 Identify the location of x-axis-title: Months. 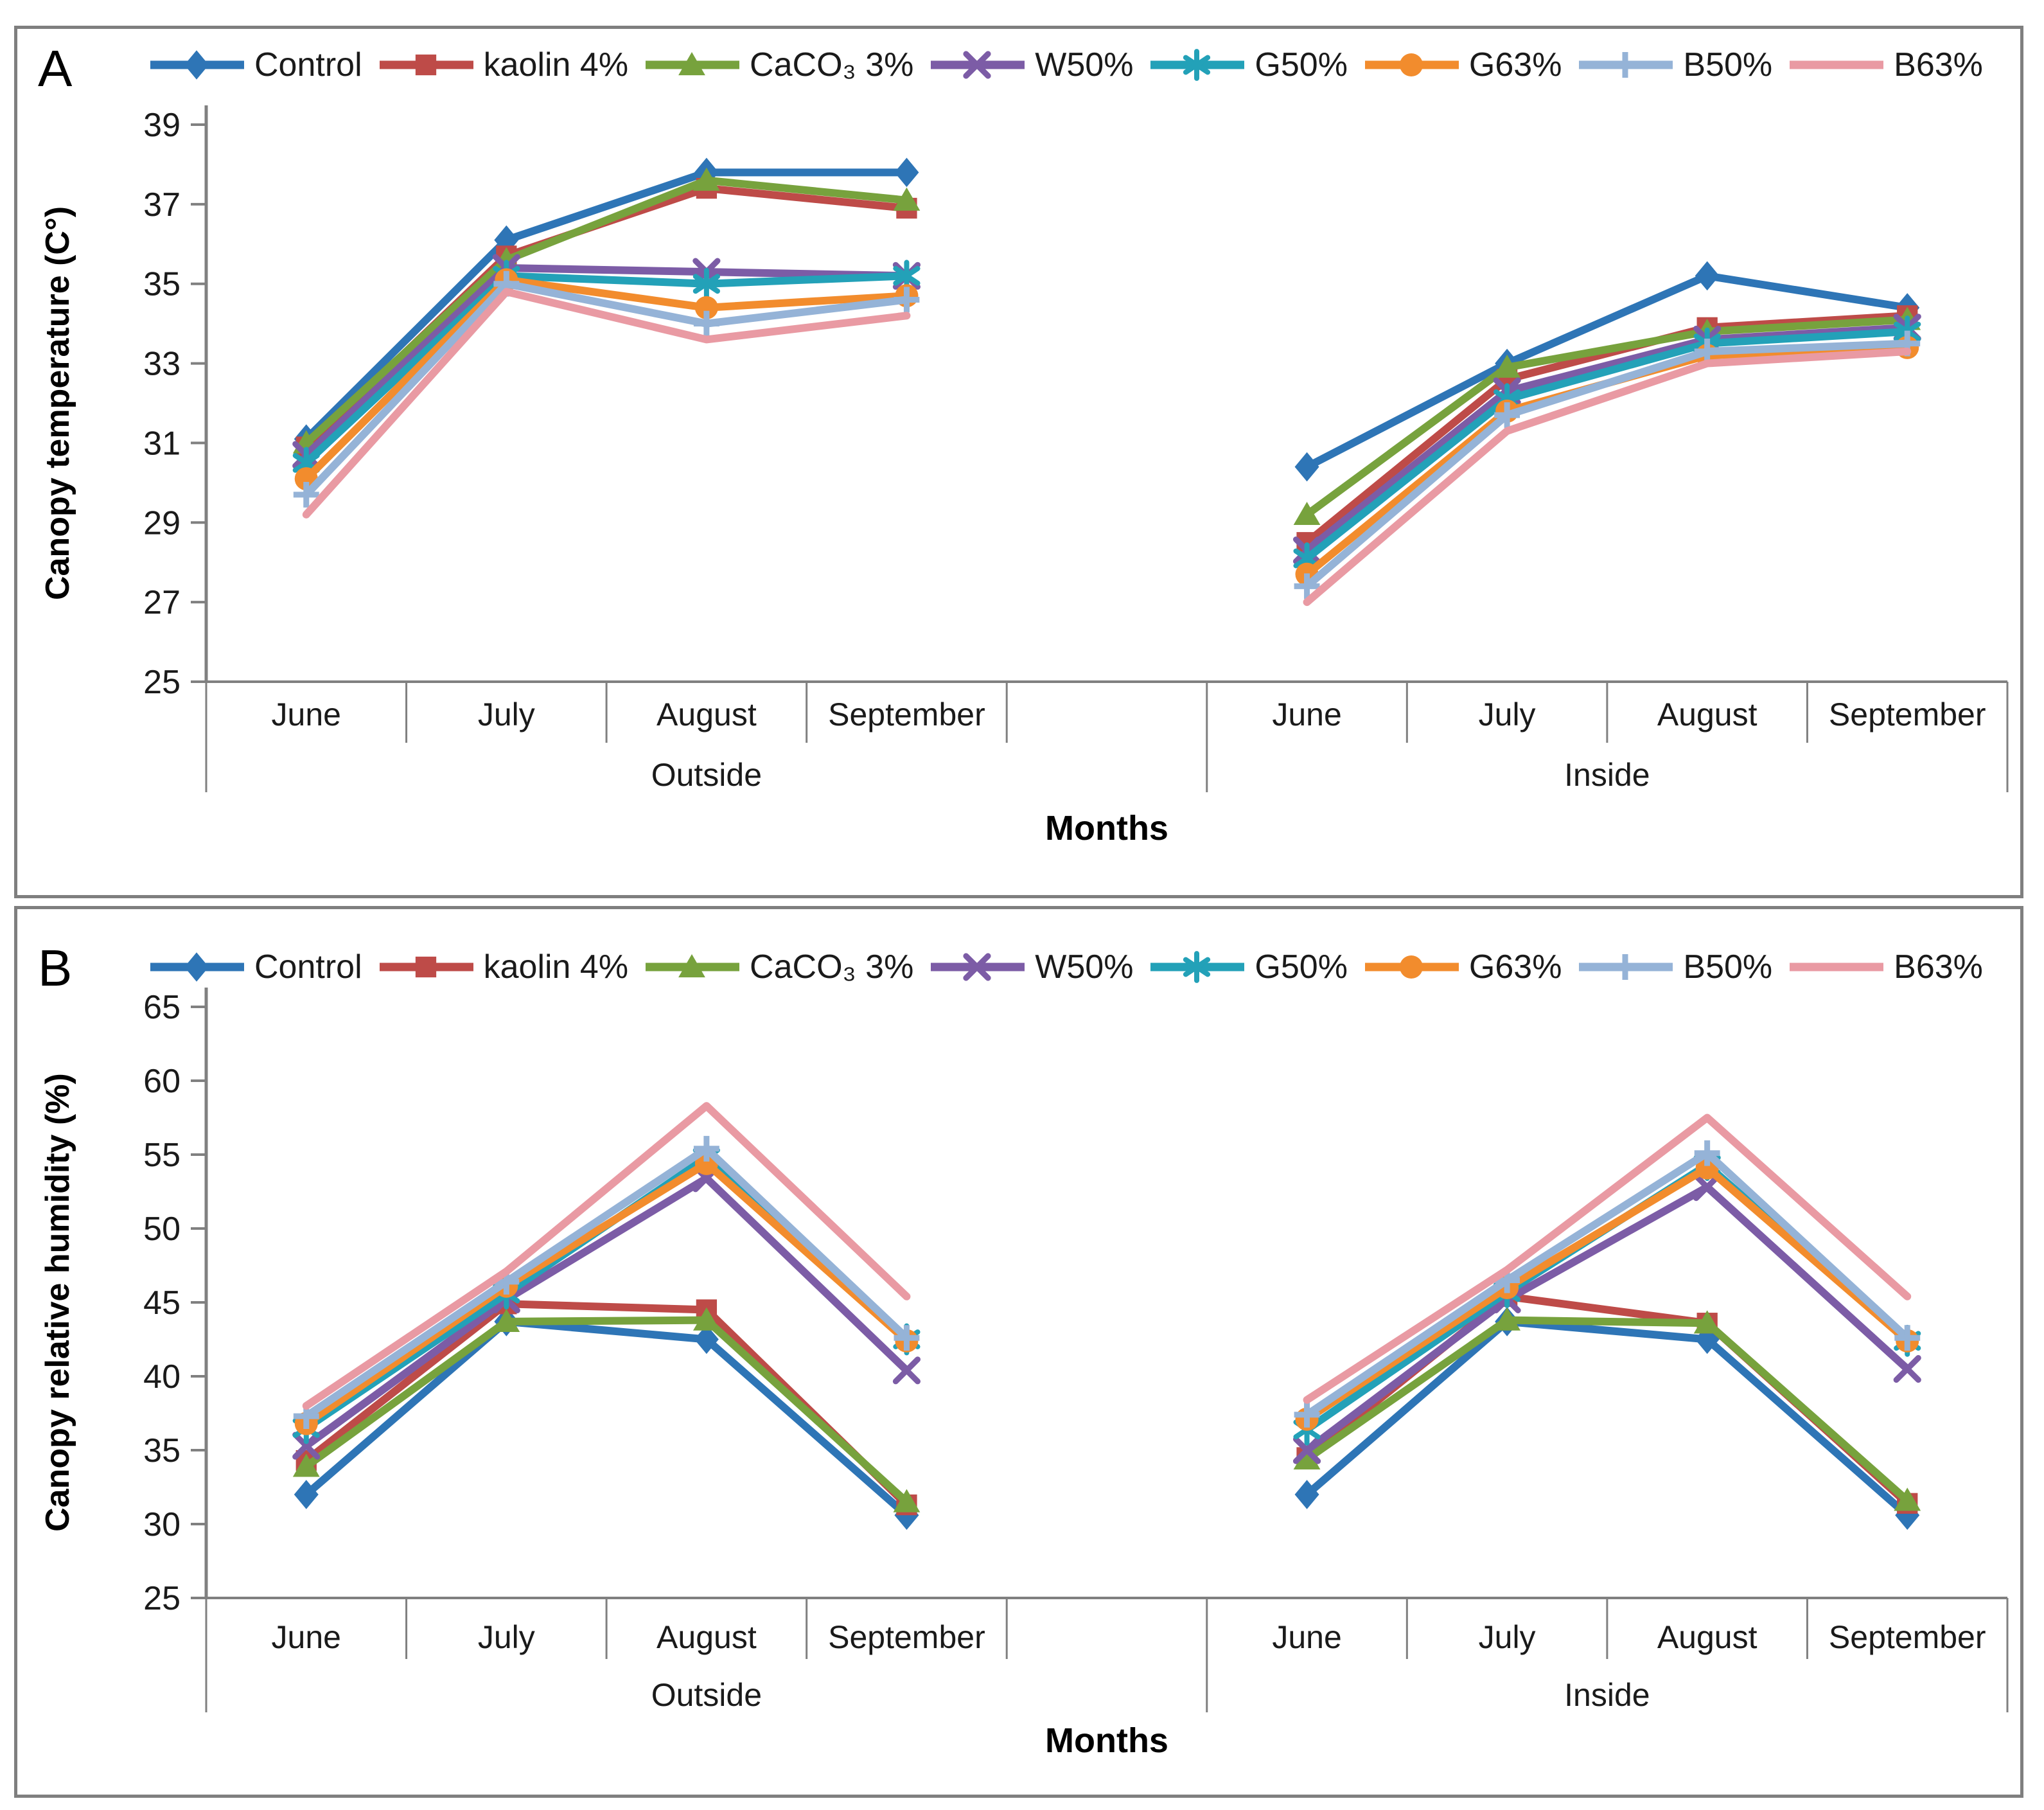
(1106, 828).